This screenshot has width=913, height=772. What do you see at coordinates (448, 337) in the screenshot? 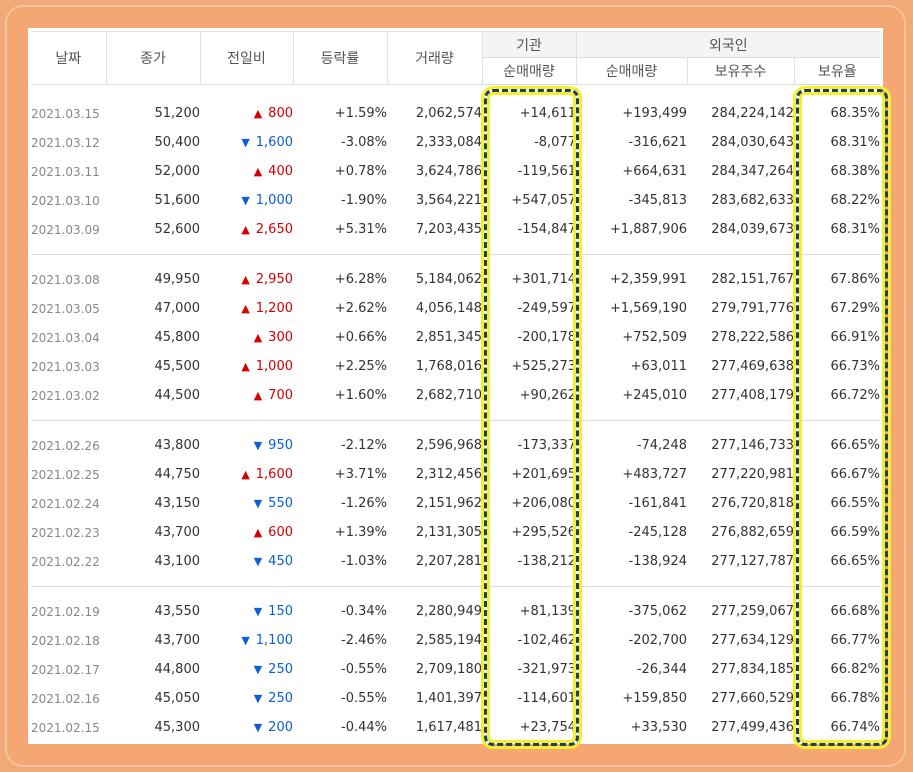
I see `cell-volume: 2,851,345` at bounding box center [448, 337].